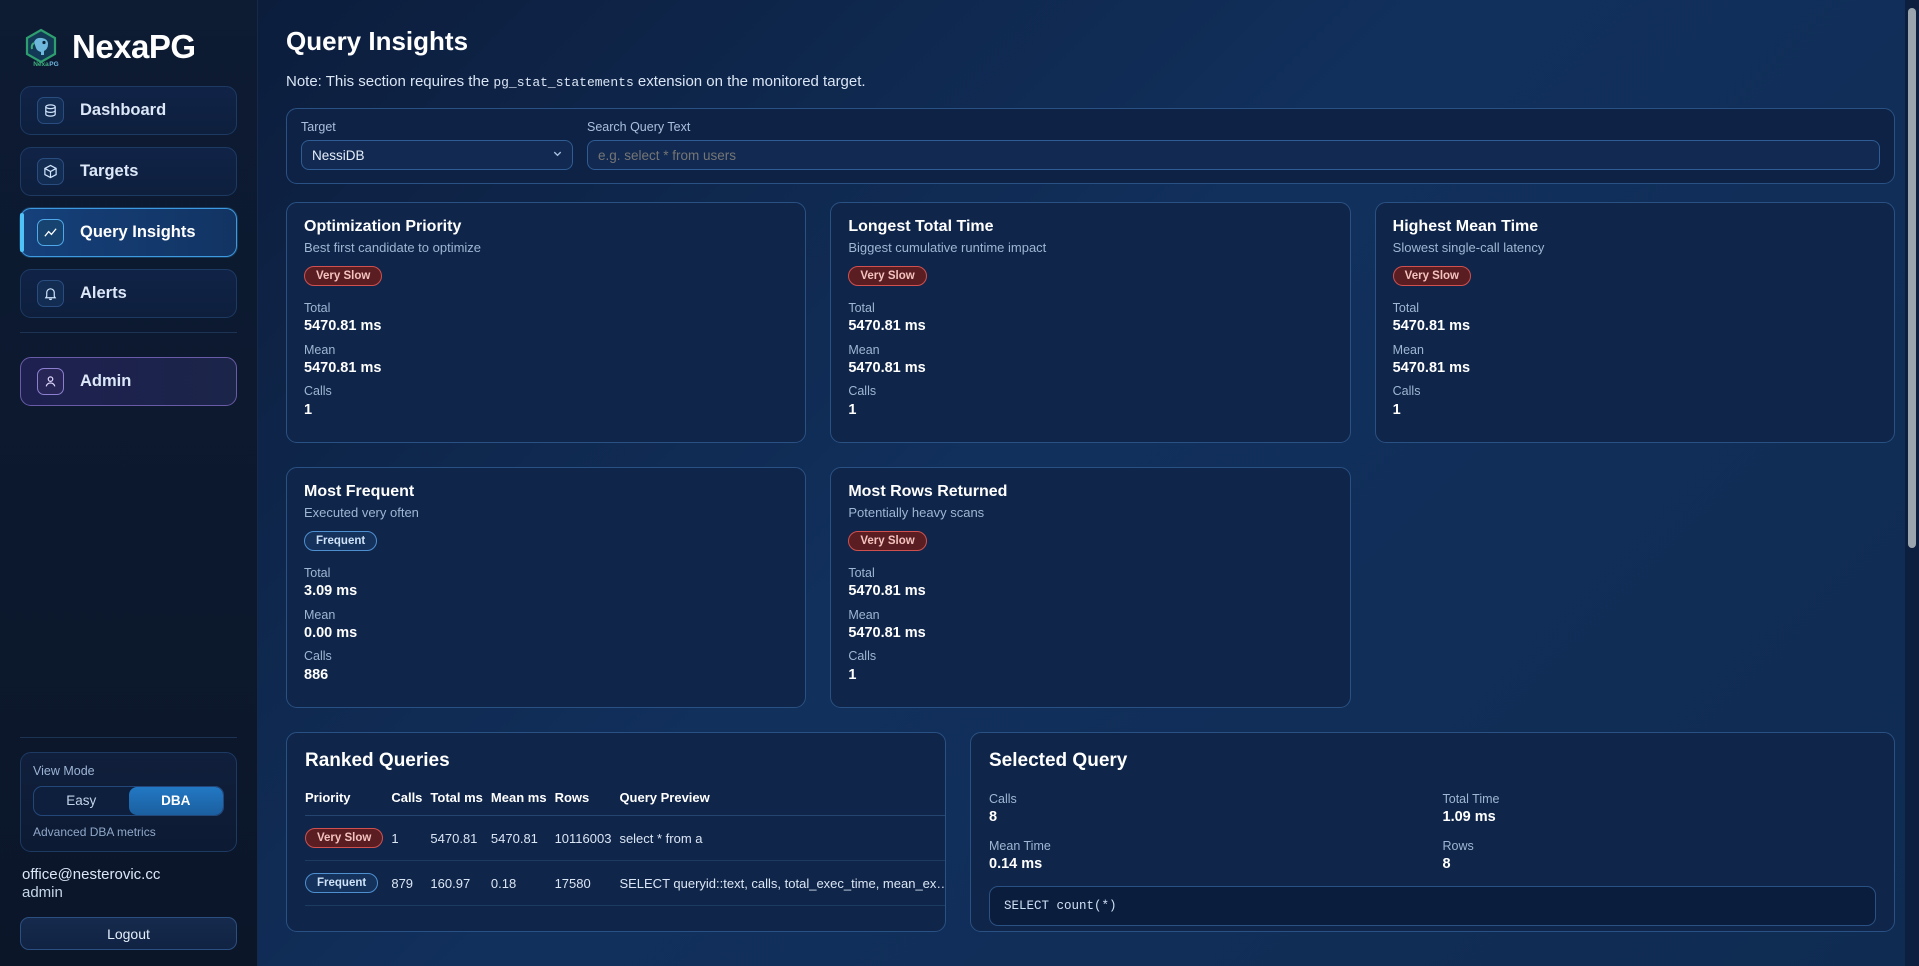 This screenshot has height=966, width=1919. Describe the element at coordinates (1471, 799) in the screenshot. I see `selected-total-time-label: Total Time` at that location.